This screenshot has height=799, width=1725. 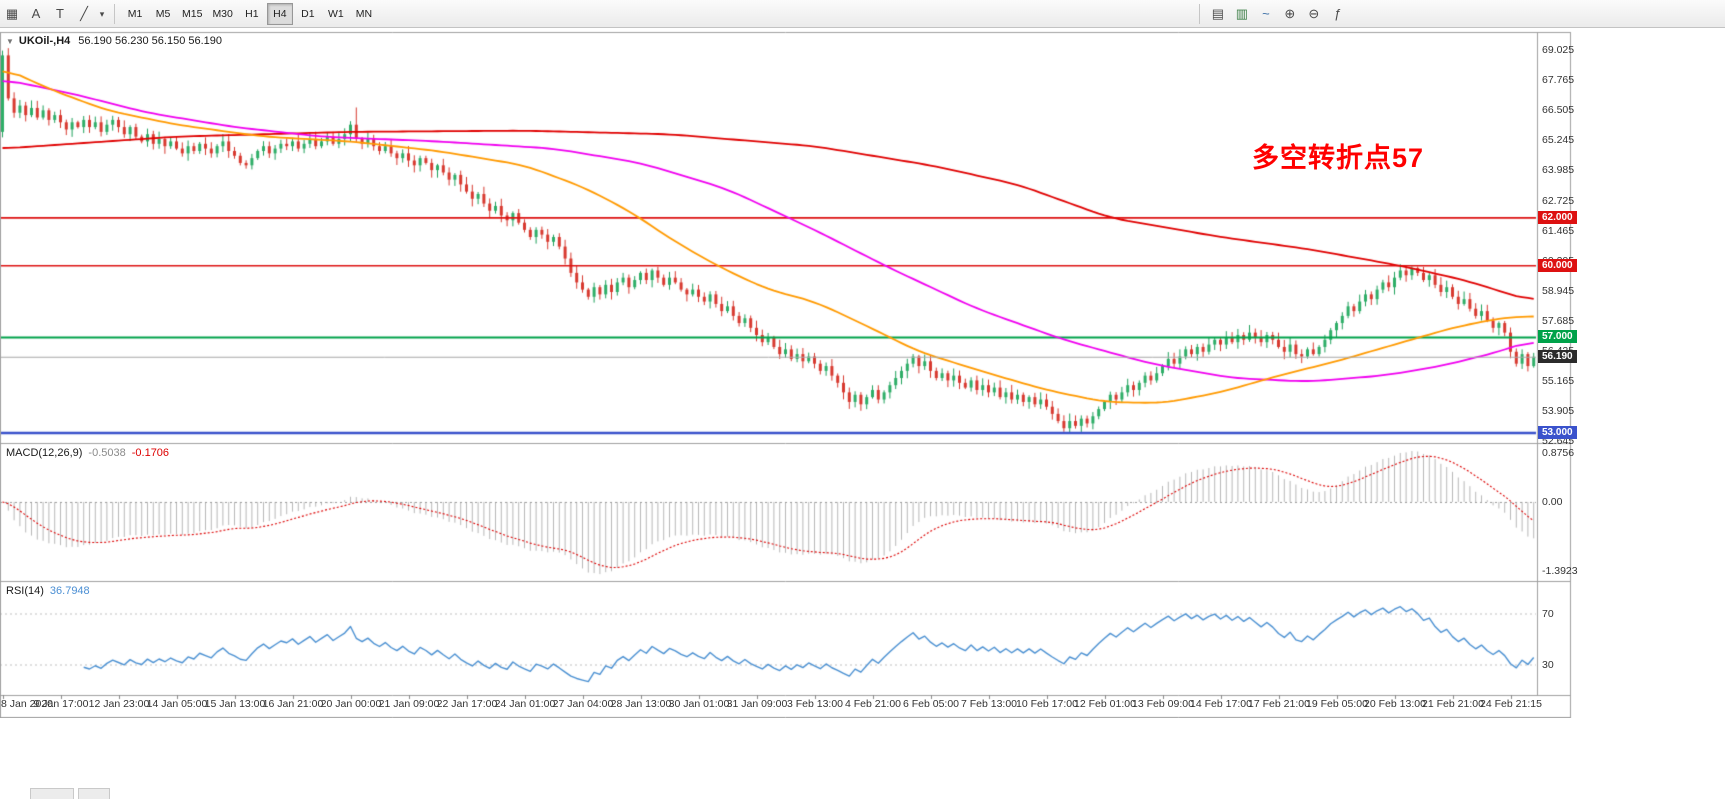 I want to click on time-axis-label: 24 Jan 01:00, so click(x=525, y=704).